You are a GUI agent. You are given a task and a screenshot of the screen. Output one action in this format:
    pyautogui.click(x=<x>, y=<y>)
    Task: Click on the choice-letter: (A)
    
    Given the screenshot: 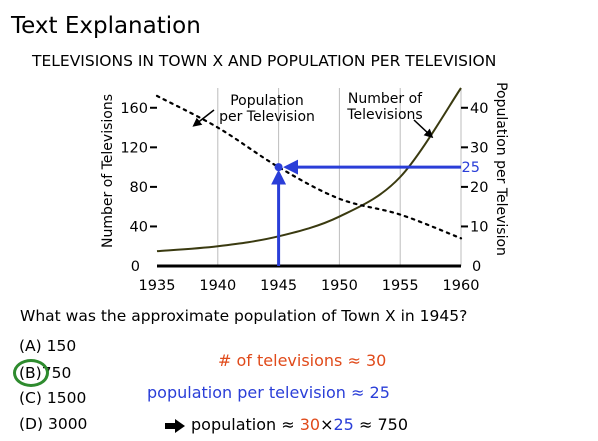 What is the action you would take?
    pyautogui.click(x=30, y=346)
    